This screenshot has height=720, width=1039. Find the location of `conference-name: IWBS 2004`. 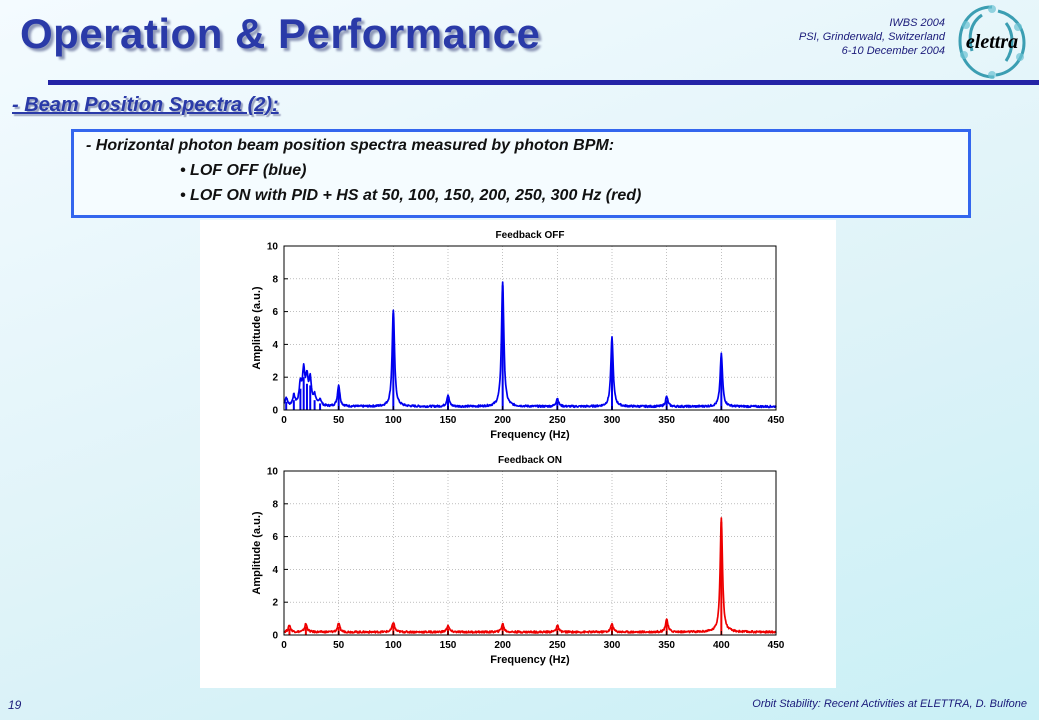

conference-name: IWBS 2004 is located at coordinates (917, 23).